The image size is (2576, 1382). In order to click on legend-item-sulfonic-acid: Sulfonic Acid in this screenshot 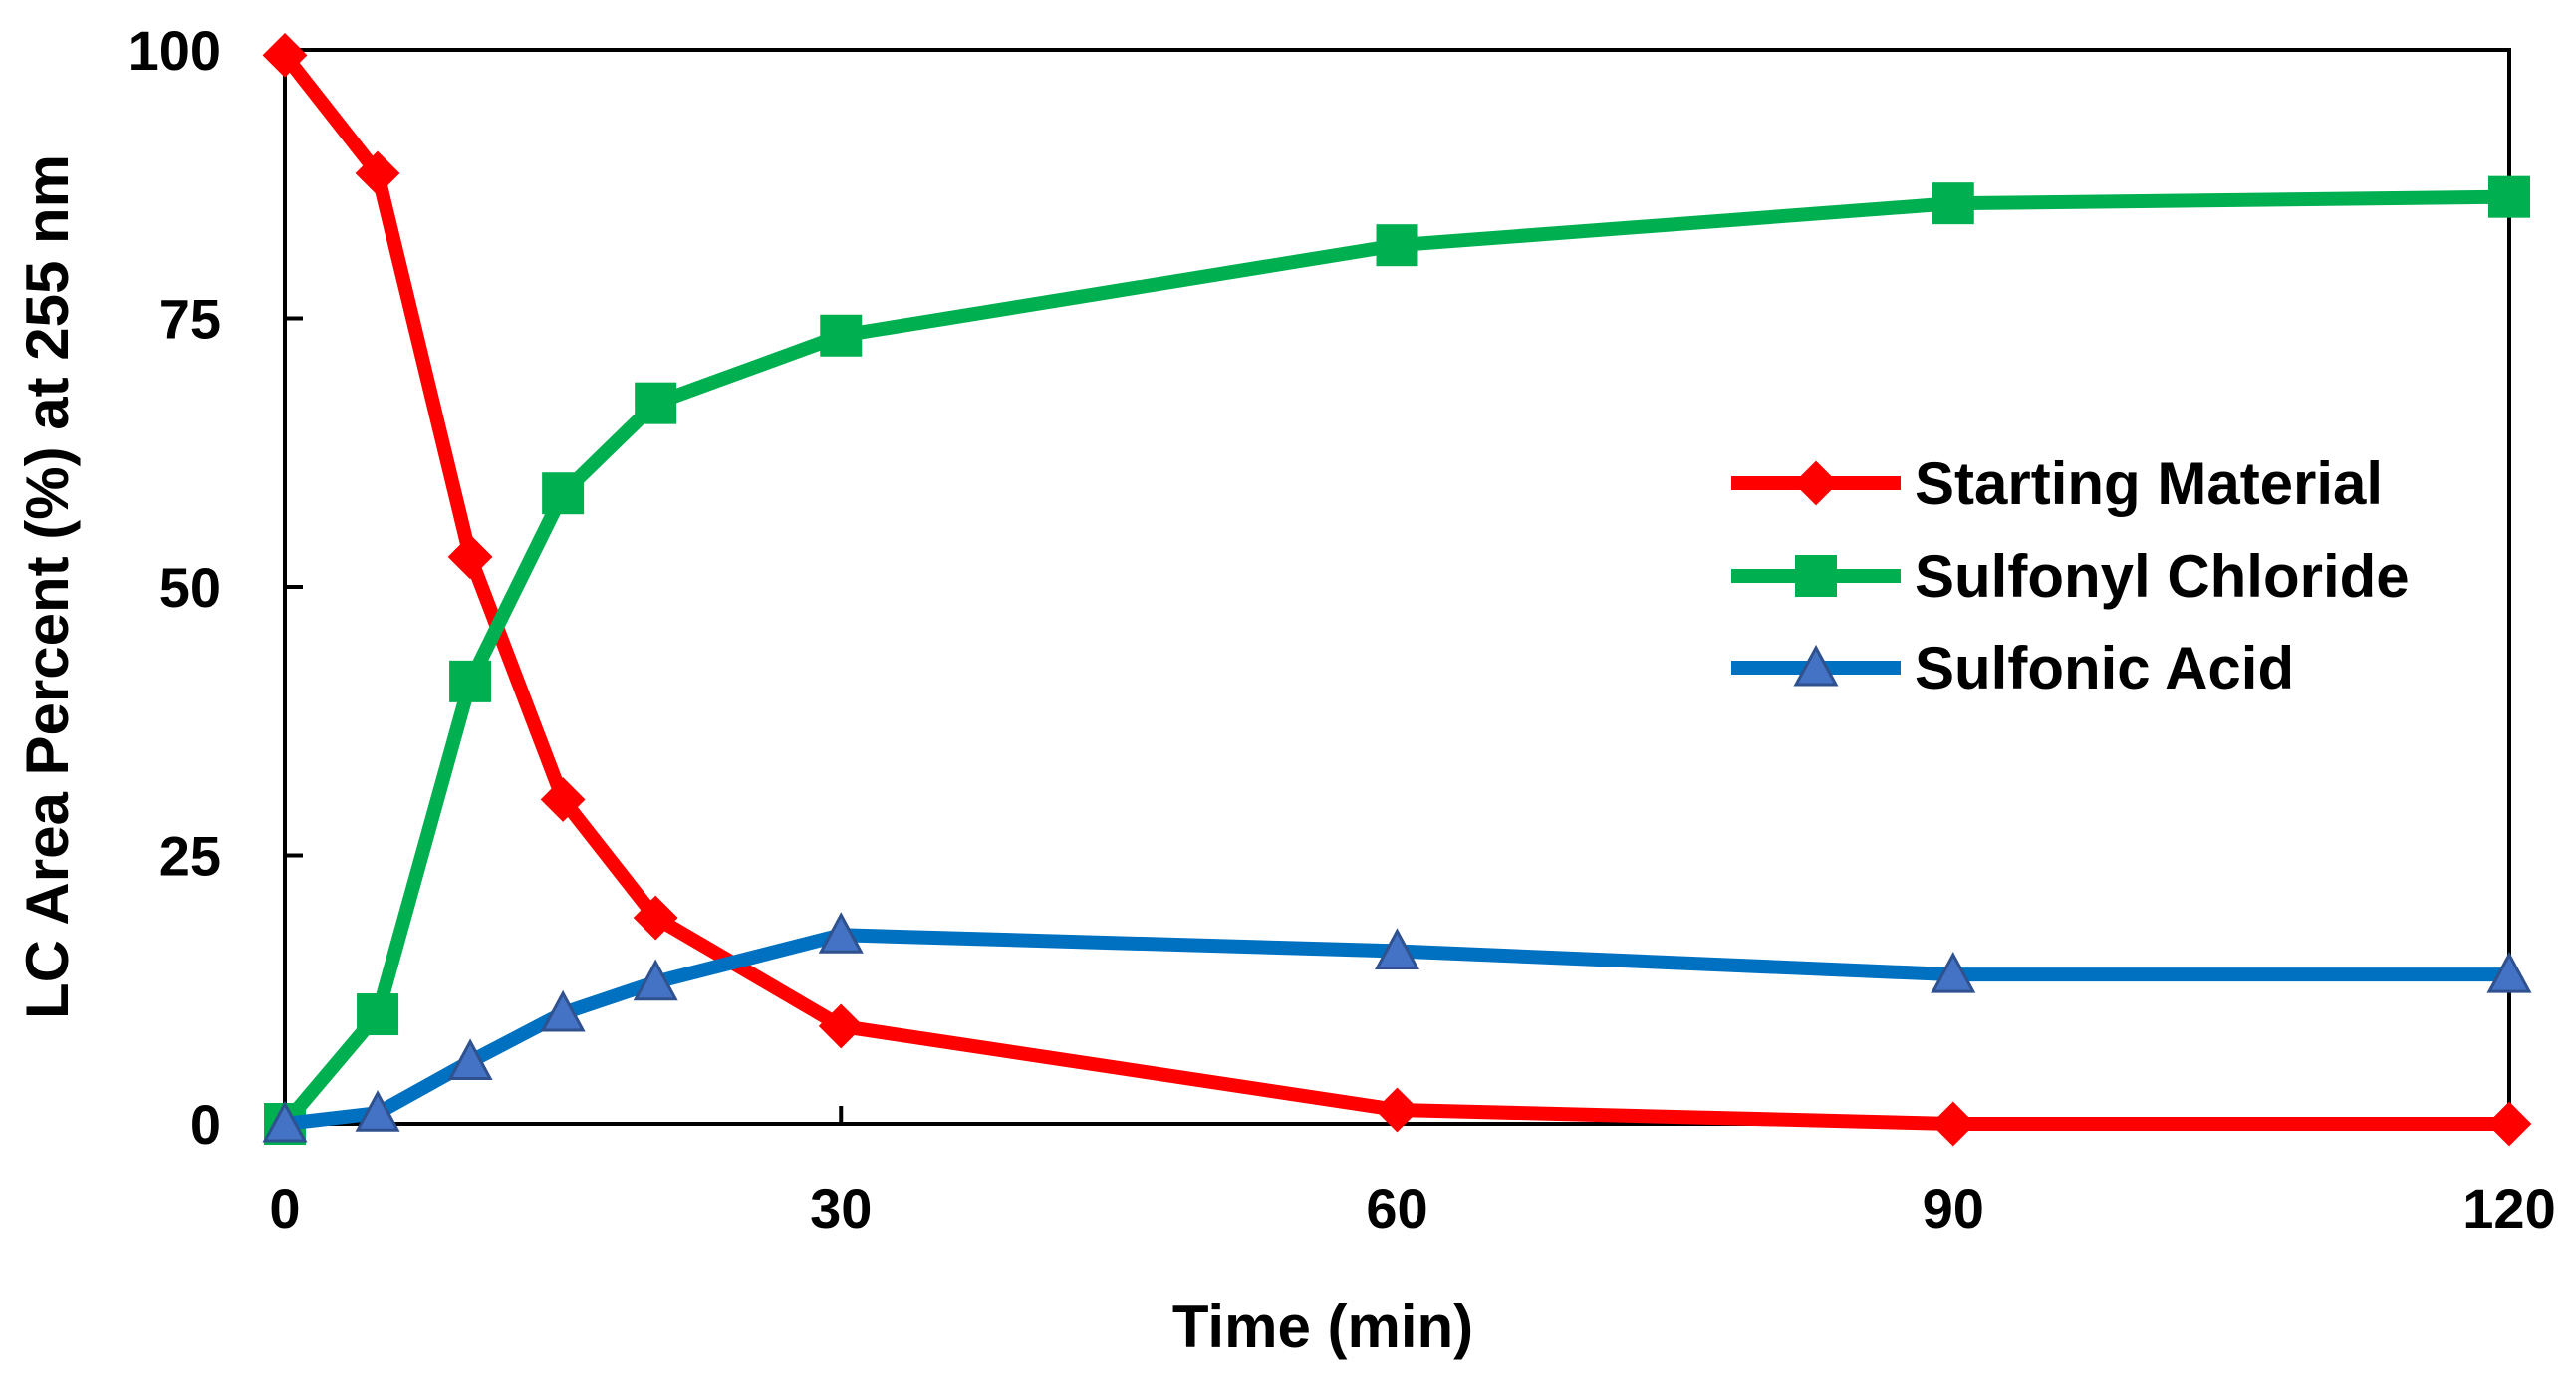, I will do `click(2012, 668)`.